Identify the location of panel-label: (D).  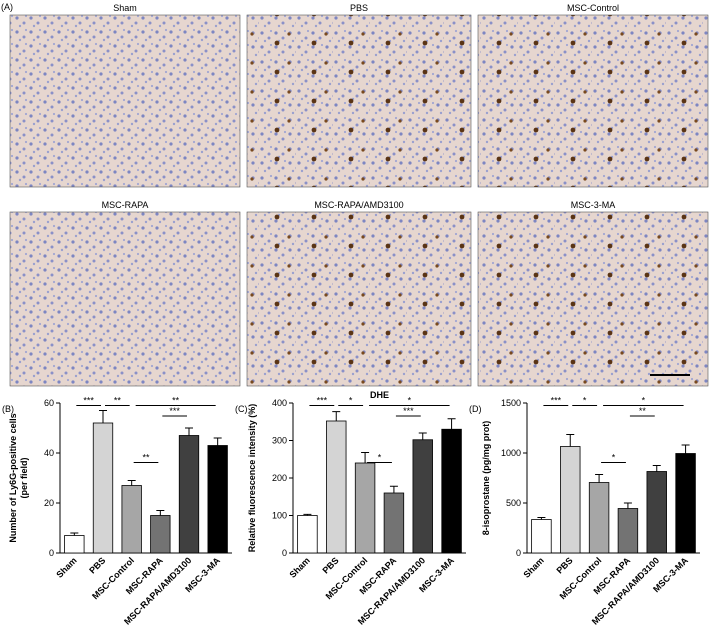
(475, 409).